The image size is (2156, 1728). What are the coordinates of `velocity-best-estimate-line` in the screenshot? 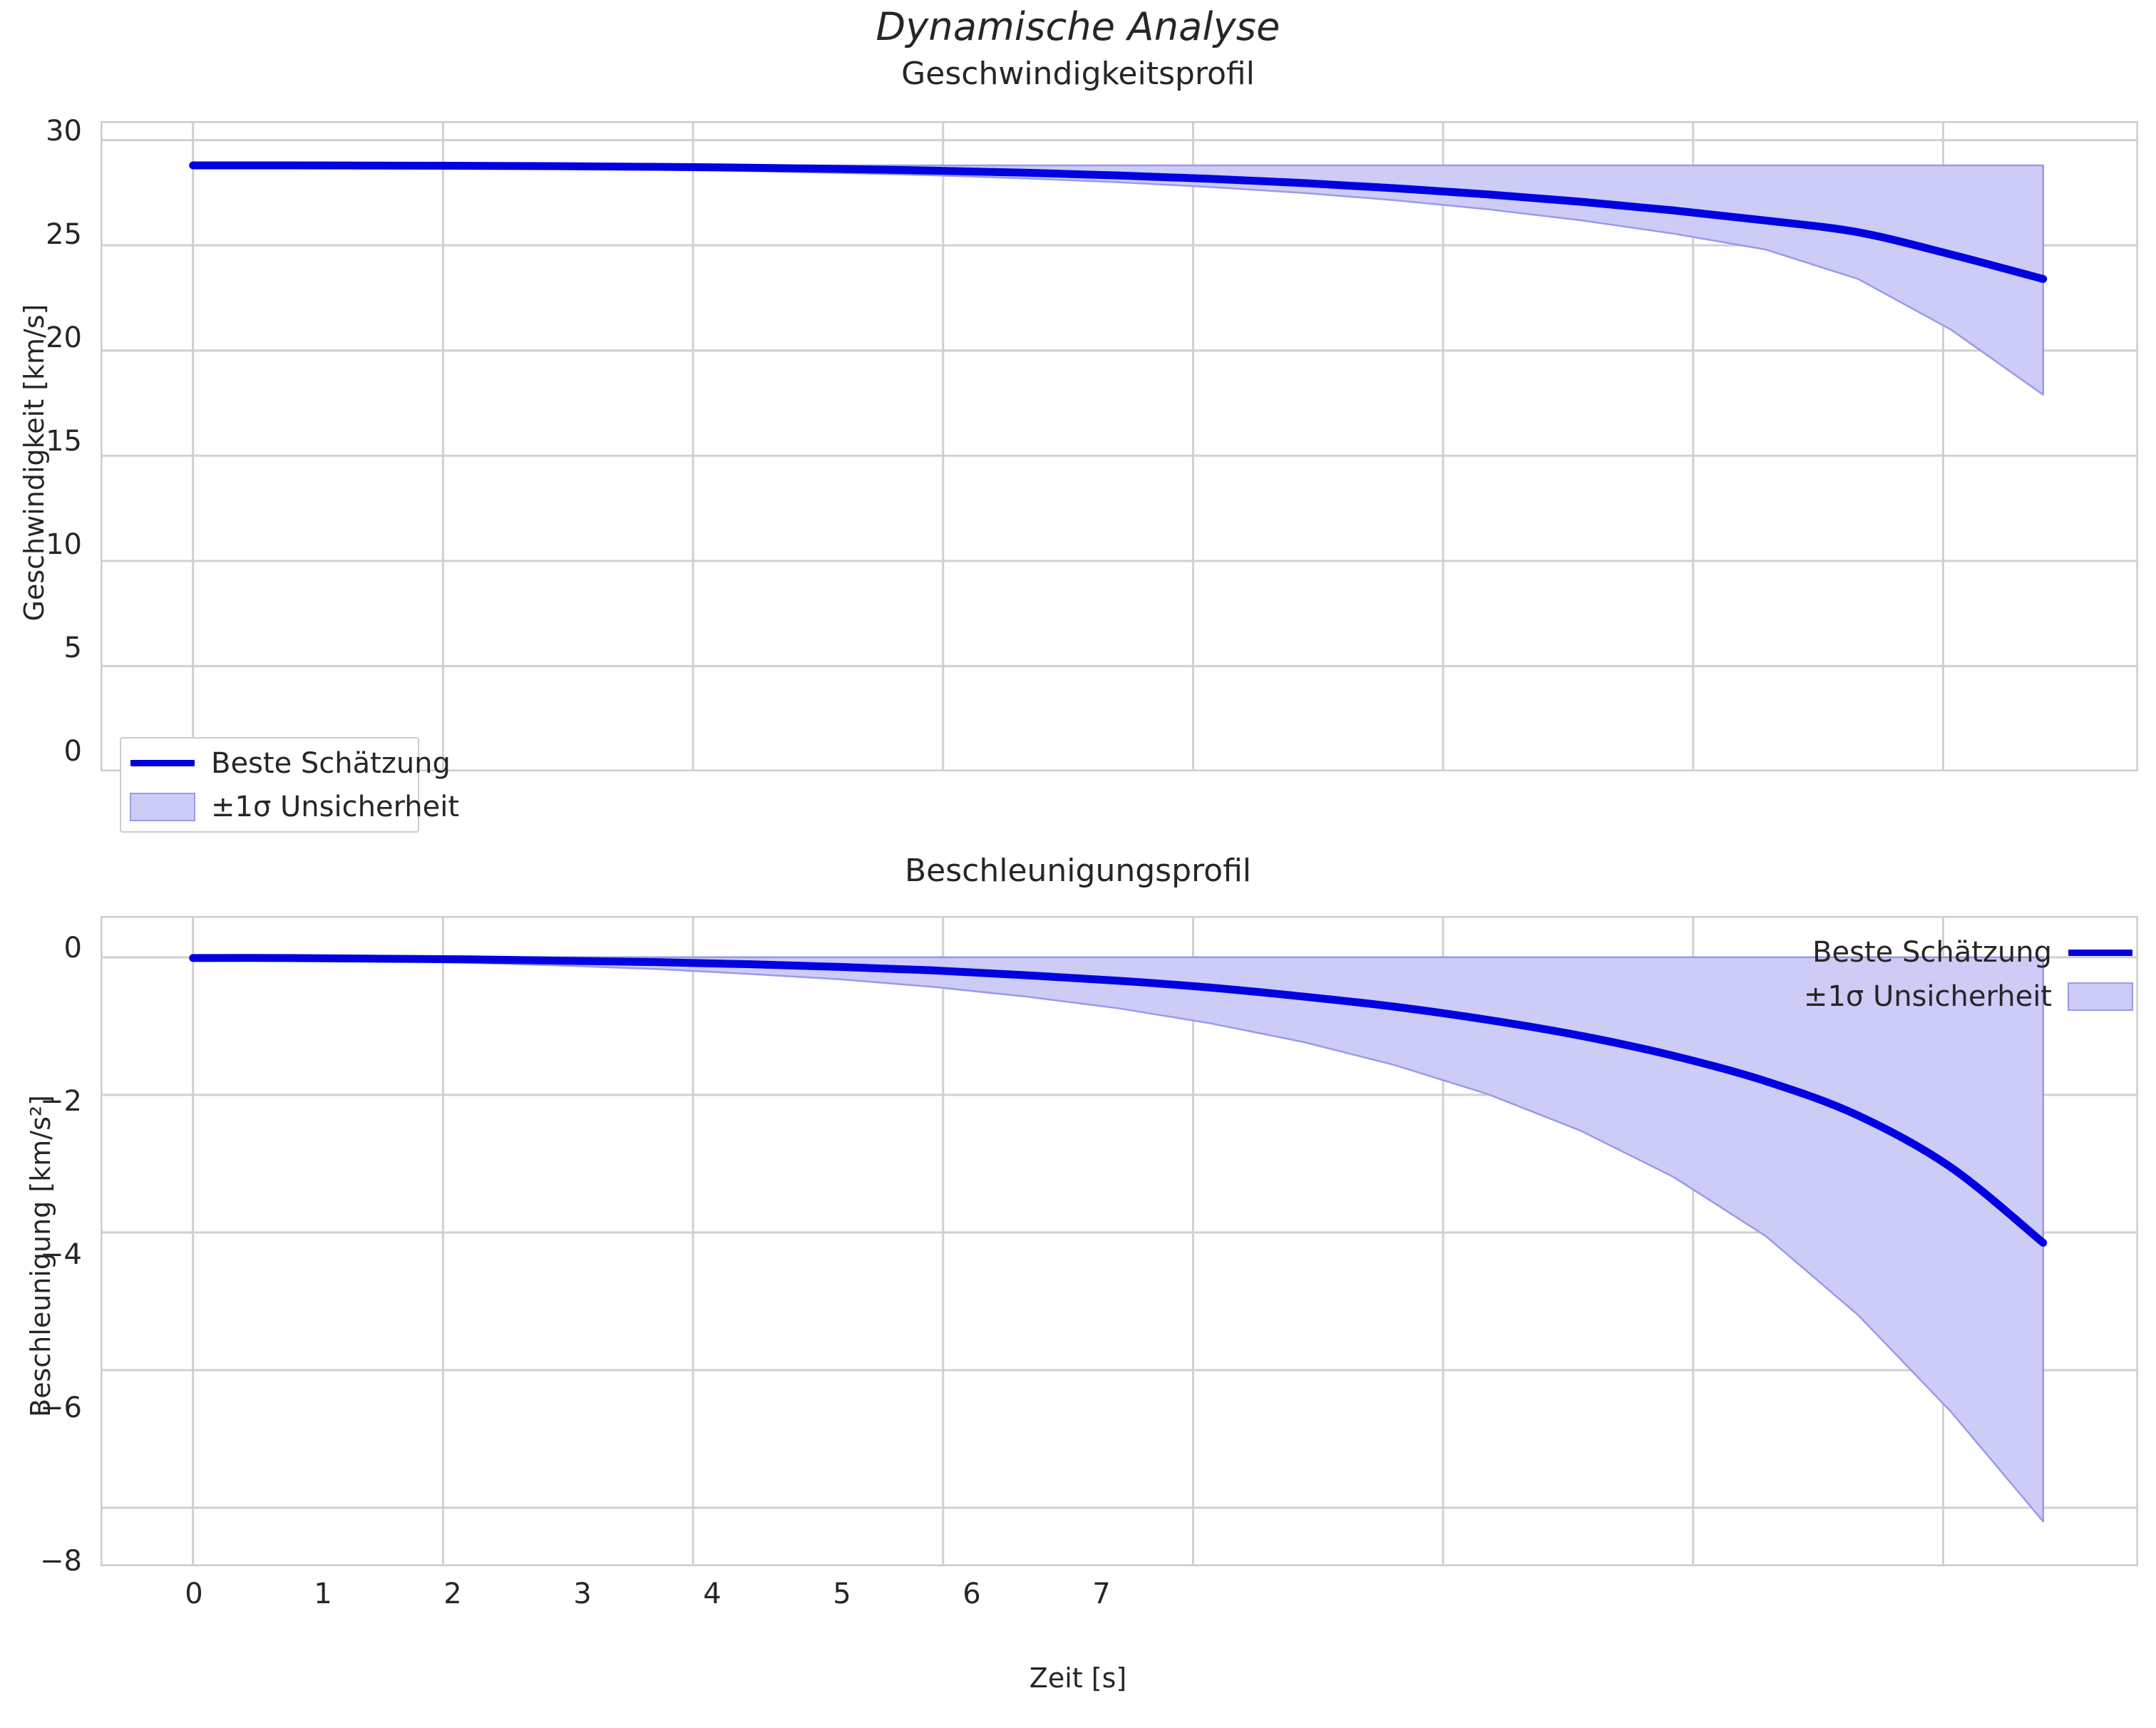 It's located at (1118, 222).